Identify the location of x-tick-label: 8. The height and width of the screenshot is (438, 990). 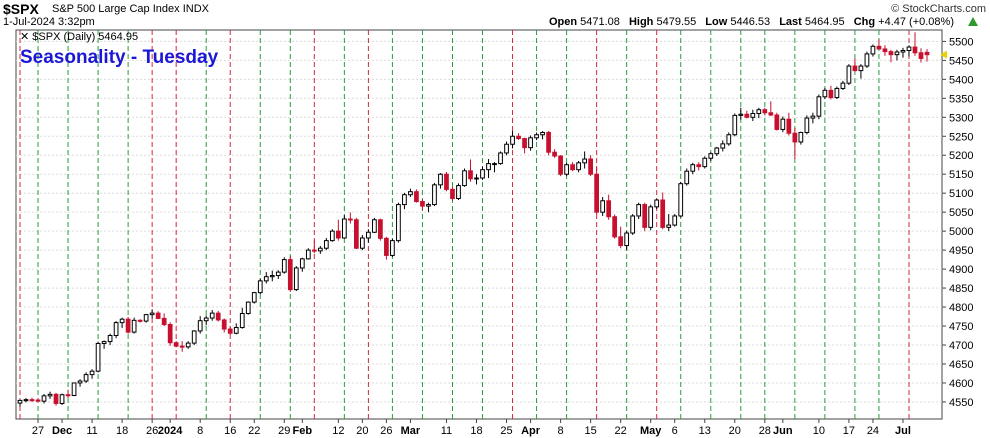
(561, 431).